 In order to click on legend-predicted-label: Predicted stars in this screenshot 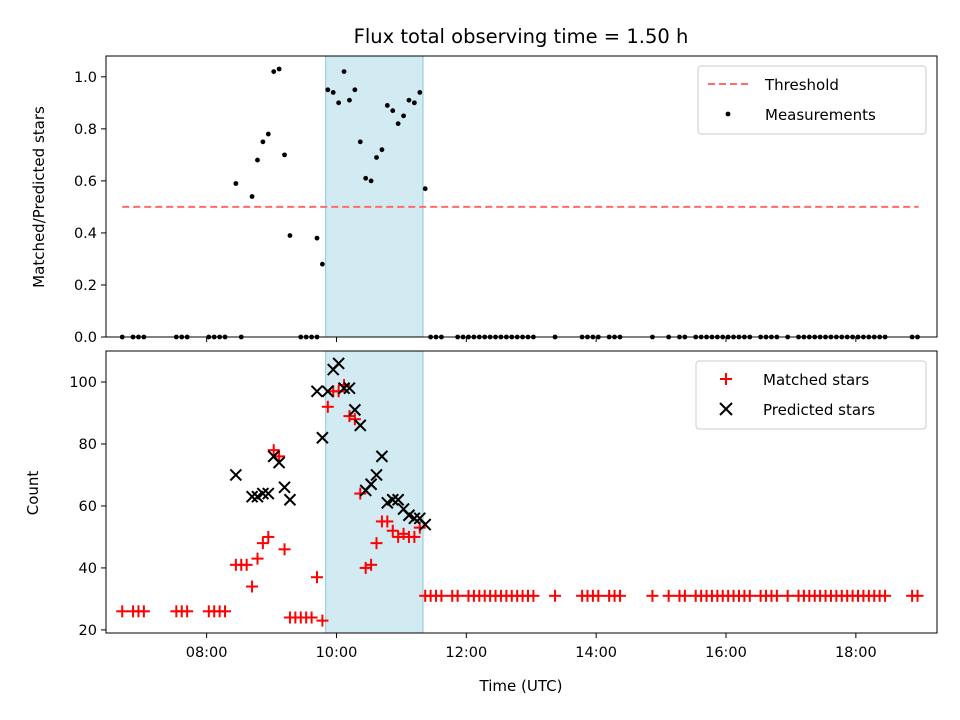, I will do `click(819, 410)`.